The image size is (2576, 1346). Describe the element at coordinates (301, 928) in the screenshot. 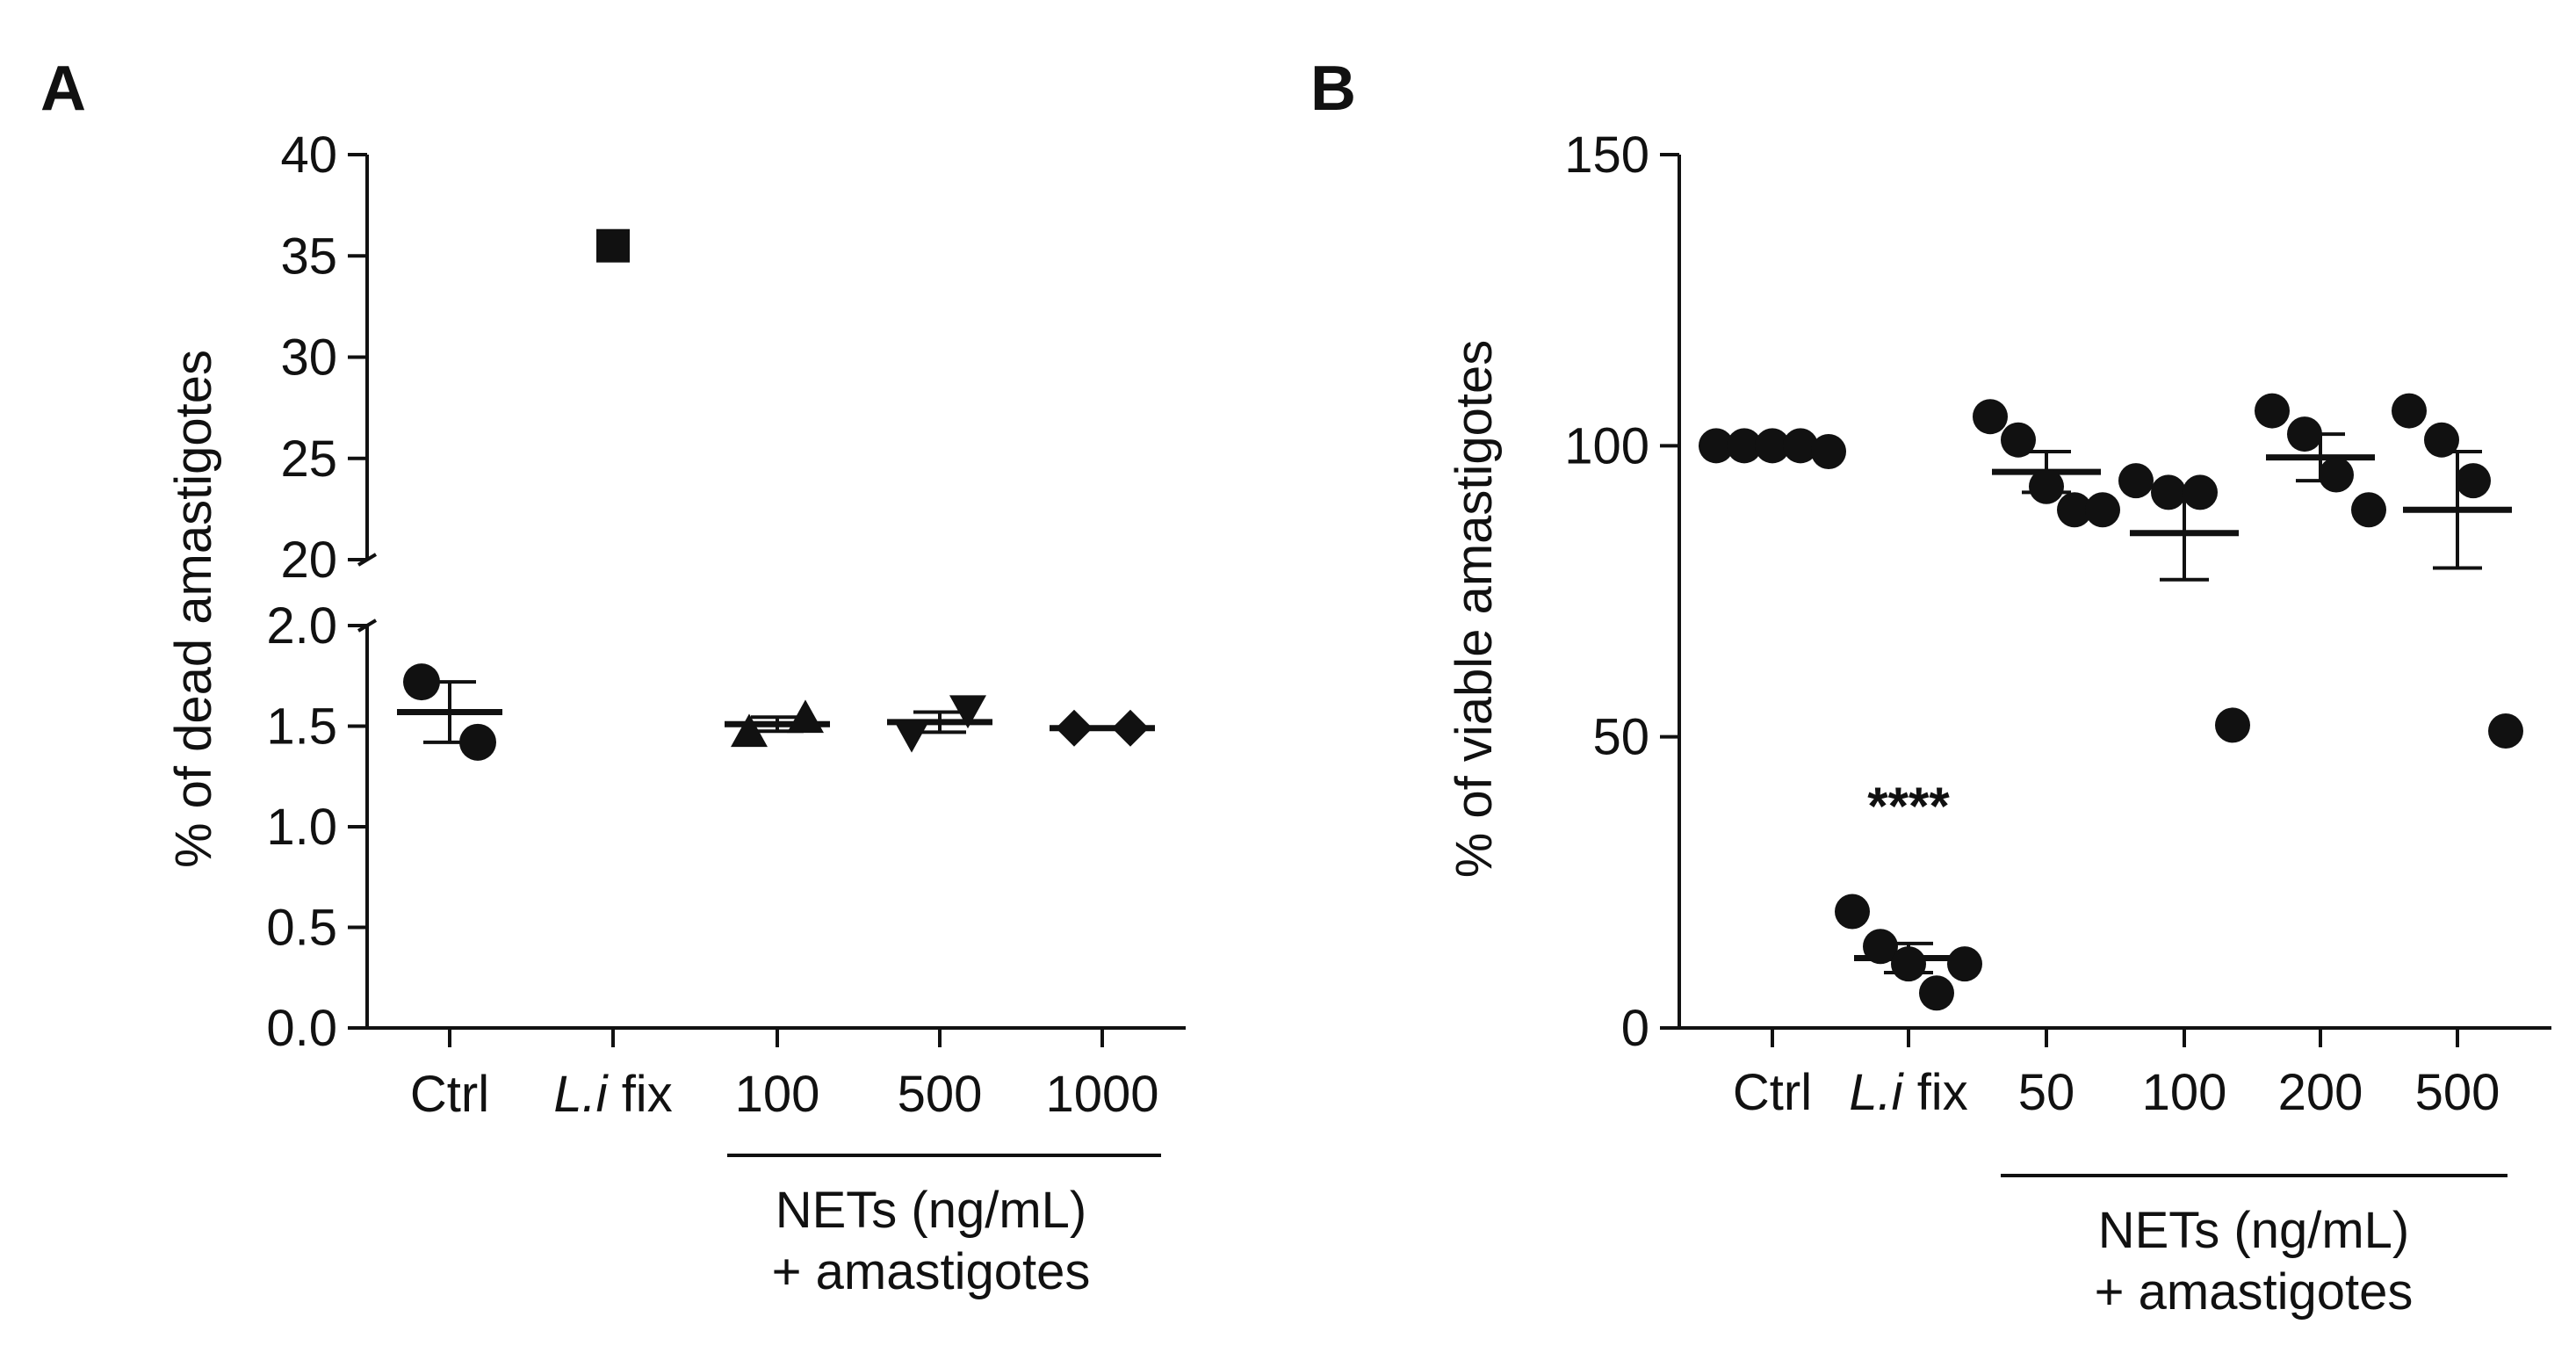

I see `panel-a-ytick-label: 0.5` at that location.